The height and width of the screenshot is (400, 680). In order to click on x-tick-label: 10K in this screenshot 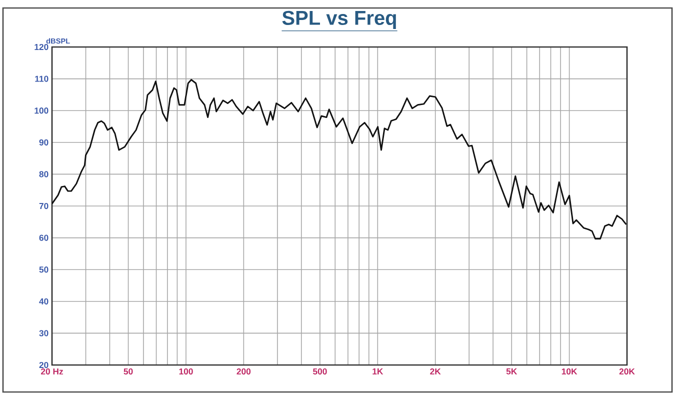, I will do `click(570, 371)`.